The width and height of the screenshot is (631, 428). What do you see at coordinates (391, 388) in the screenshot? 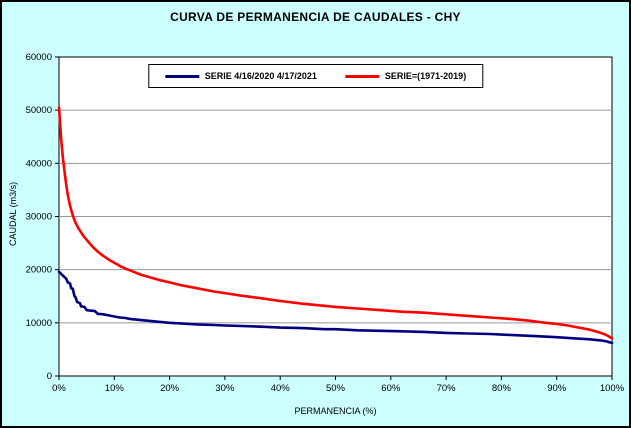
I see `x-tick-label: 60%` at bounding box center [391, 388].